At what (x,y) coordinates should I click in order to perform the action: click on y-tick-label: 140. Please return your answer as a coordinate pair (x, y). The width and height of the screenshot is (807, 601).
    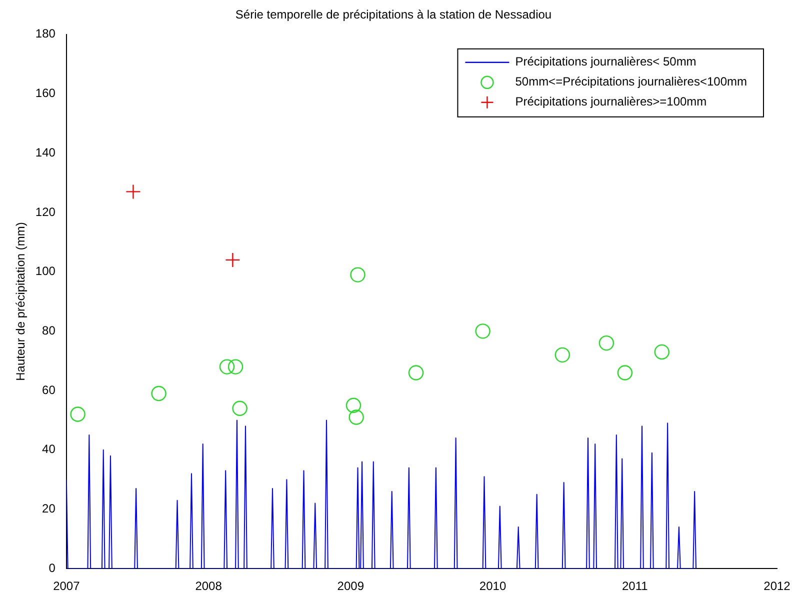
    Looking at the image, I should click on (45, 152).